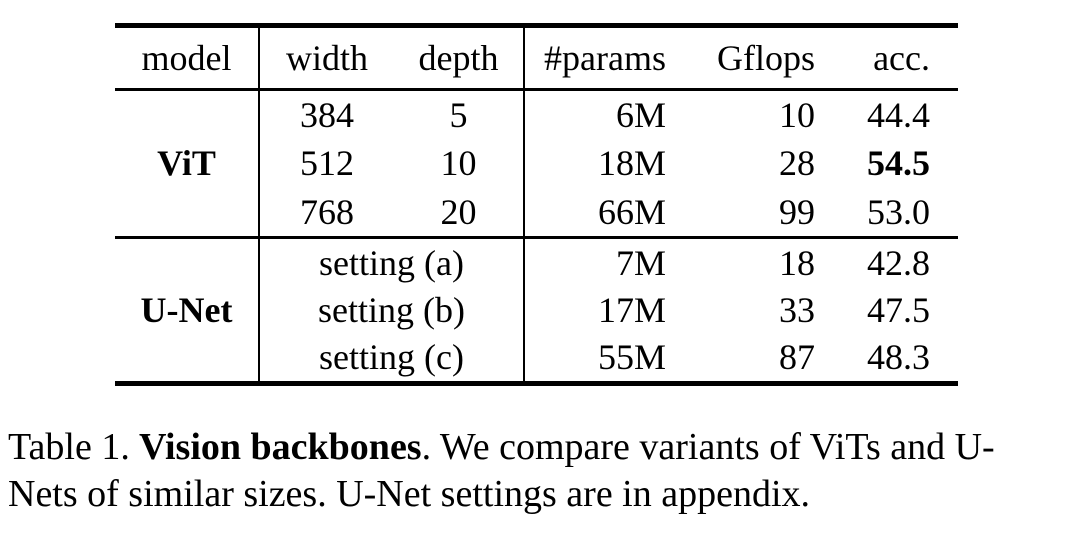 The height and width of the screenshot is (535, 1080). Describe the element at coordinates (606, 310) in the screenshot. I see `cell-params: 17M` at that location.